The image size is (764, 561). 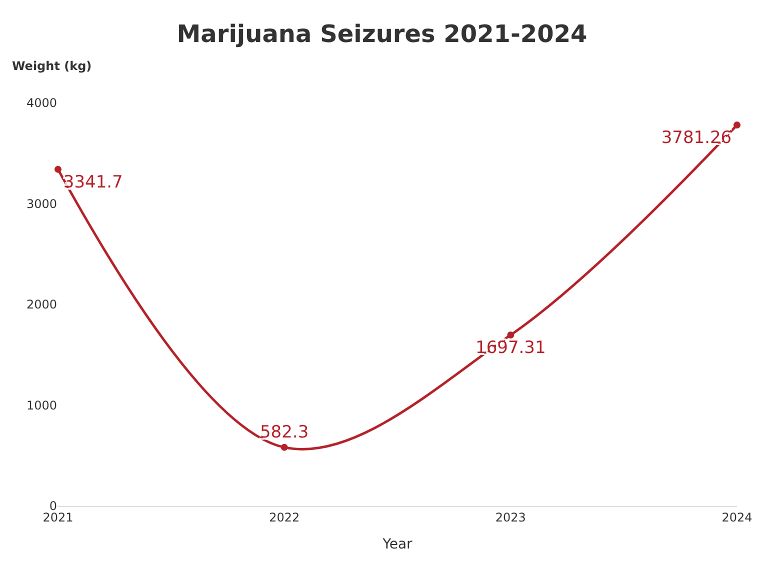 What do you see at coordinates (510, 517) in the screenshot?
I see `x-tick-label: 2023` at bounding box center [510, 517].